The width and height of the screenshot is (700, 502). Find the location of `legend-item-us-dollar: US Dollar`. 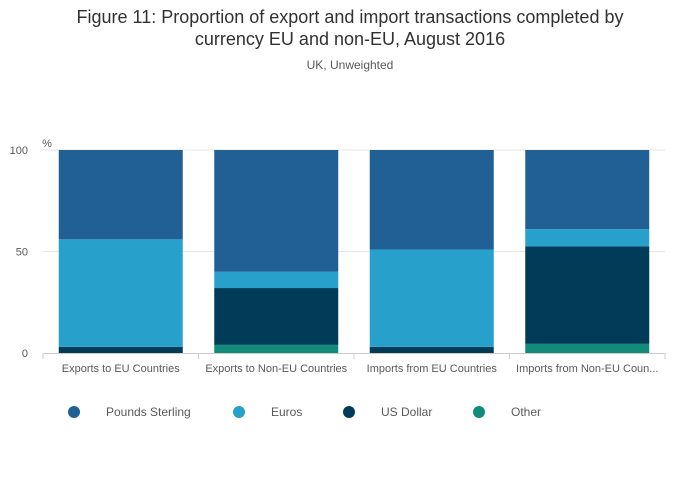

legend-item-us-dollar: US Dollar is located at coordinates (387, 412).